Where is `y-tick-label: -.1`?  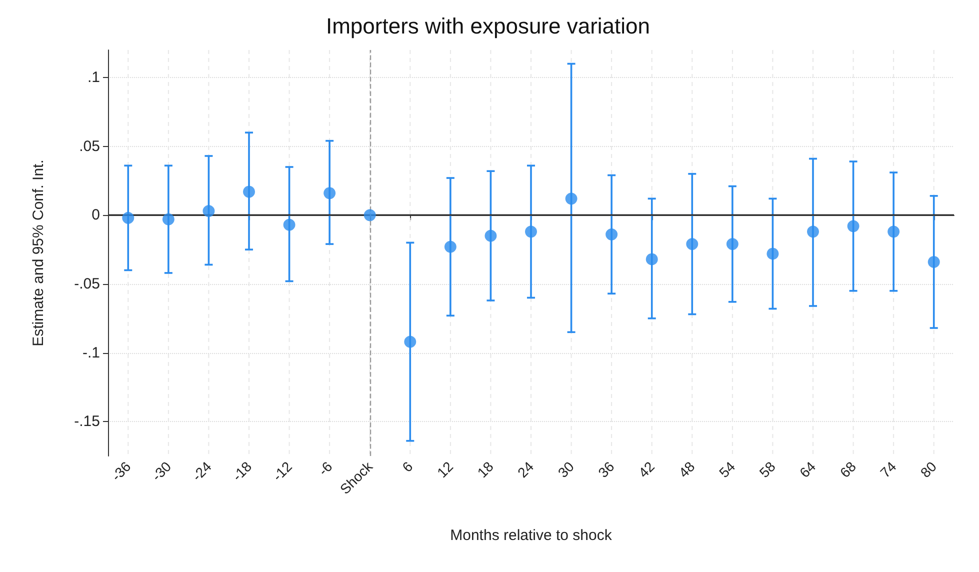 y-tick-label: -.1 is located at coordinates (91, 353).